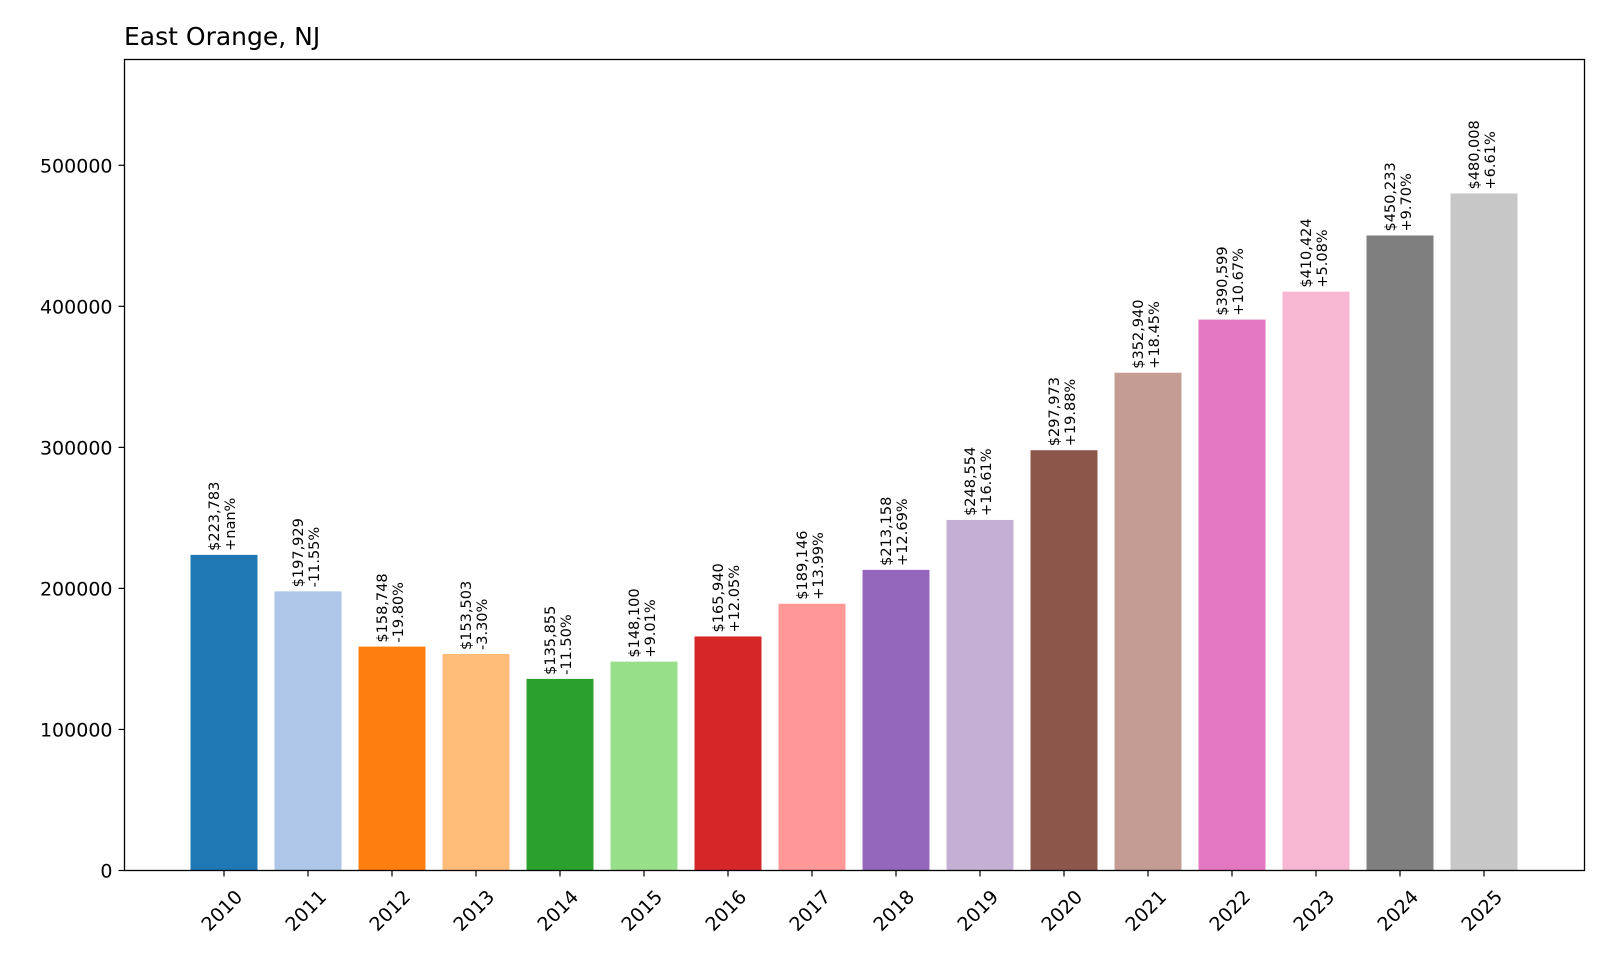 The image size is (1600, 964). What do you see at coordinates (231, 524) in the screenshot?
I see `bar-change-label: +nan%` at bounding box center [231, 524].